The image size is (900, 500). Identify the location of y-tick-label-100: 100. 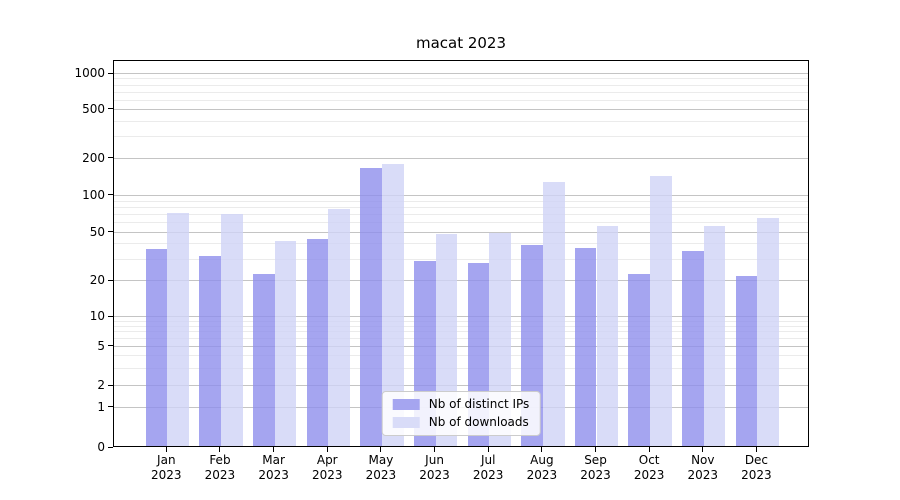
(93, 194).